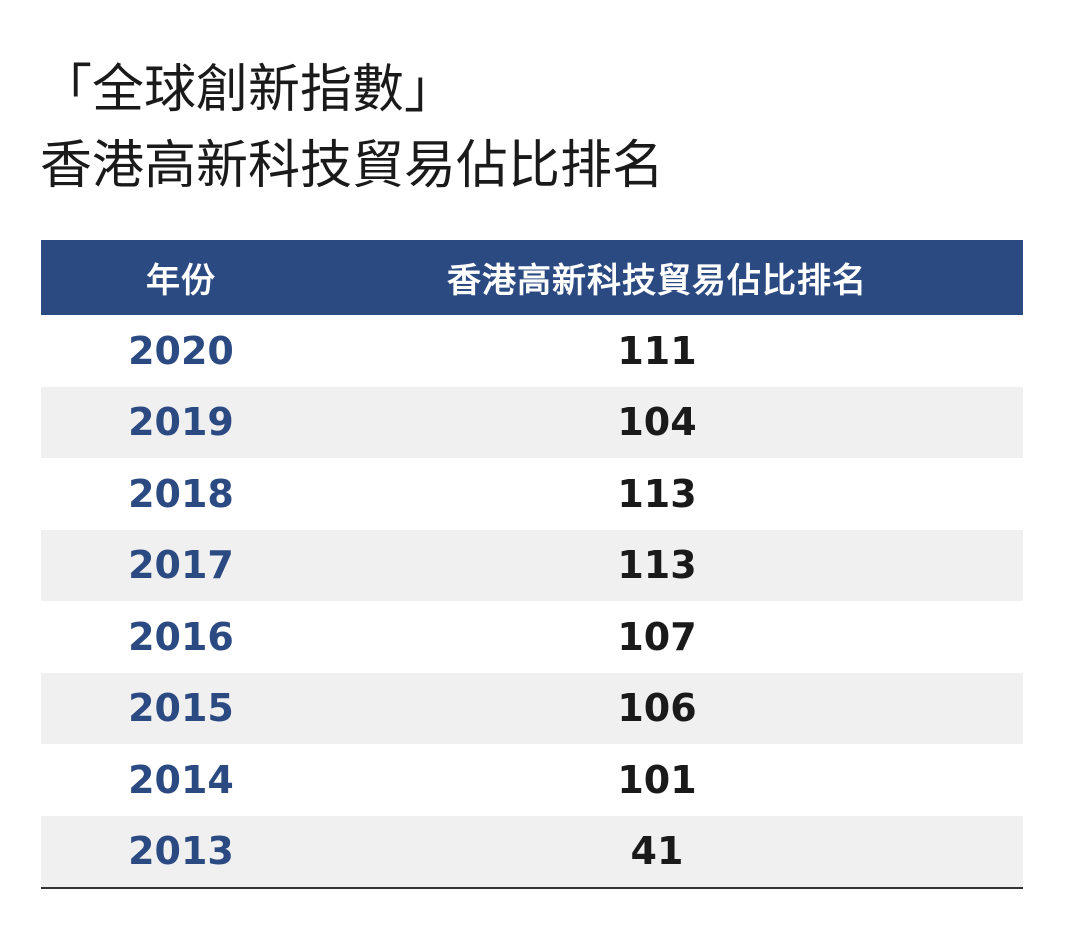  What do you see at coordinates (181, 422) in the screenshot?
I see `year-cell: 2019` at bounding box center [181, 422].